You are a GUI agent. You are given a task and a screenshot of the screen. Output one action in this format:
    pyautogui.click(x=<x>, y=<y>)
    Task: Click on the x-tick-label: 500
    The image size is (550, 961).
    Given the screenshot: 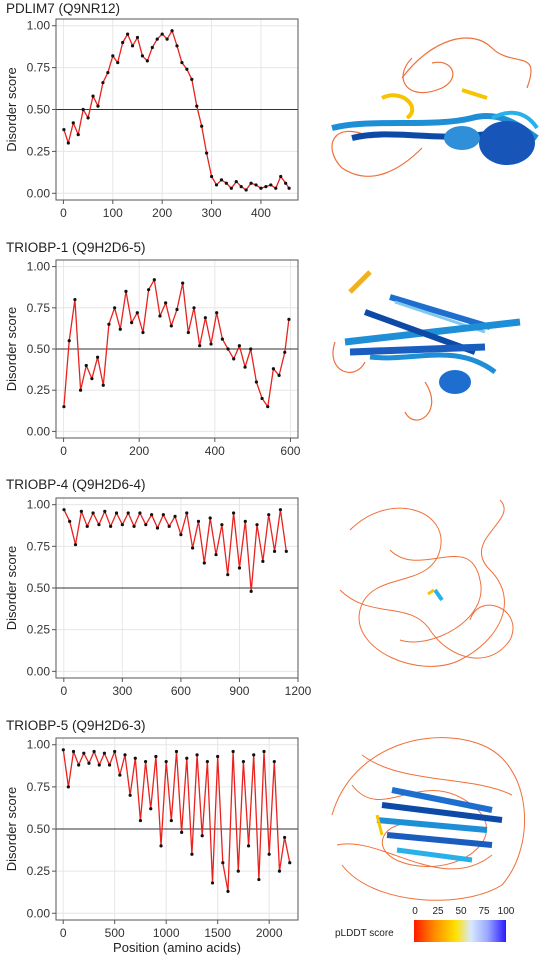 What is the action you would take?
    pyautogui.click(x=115, y=933)
    